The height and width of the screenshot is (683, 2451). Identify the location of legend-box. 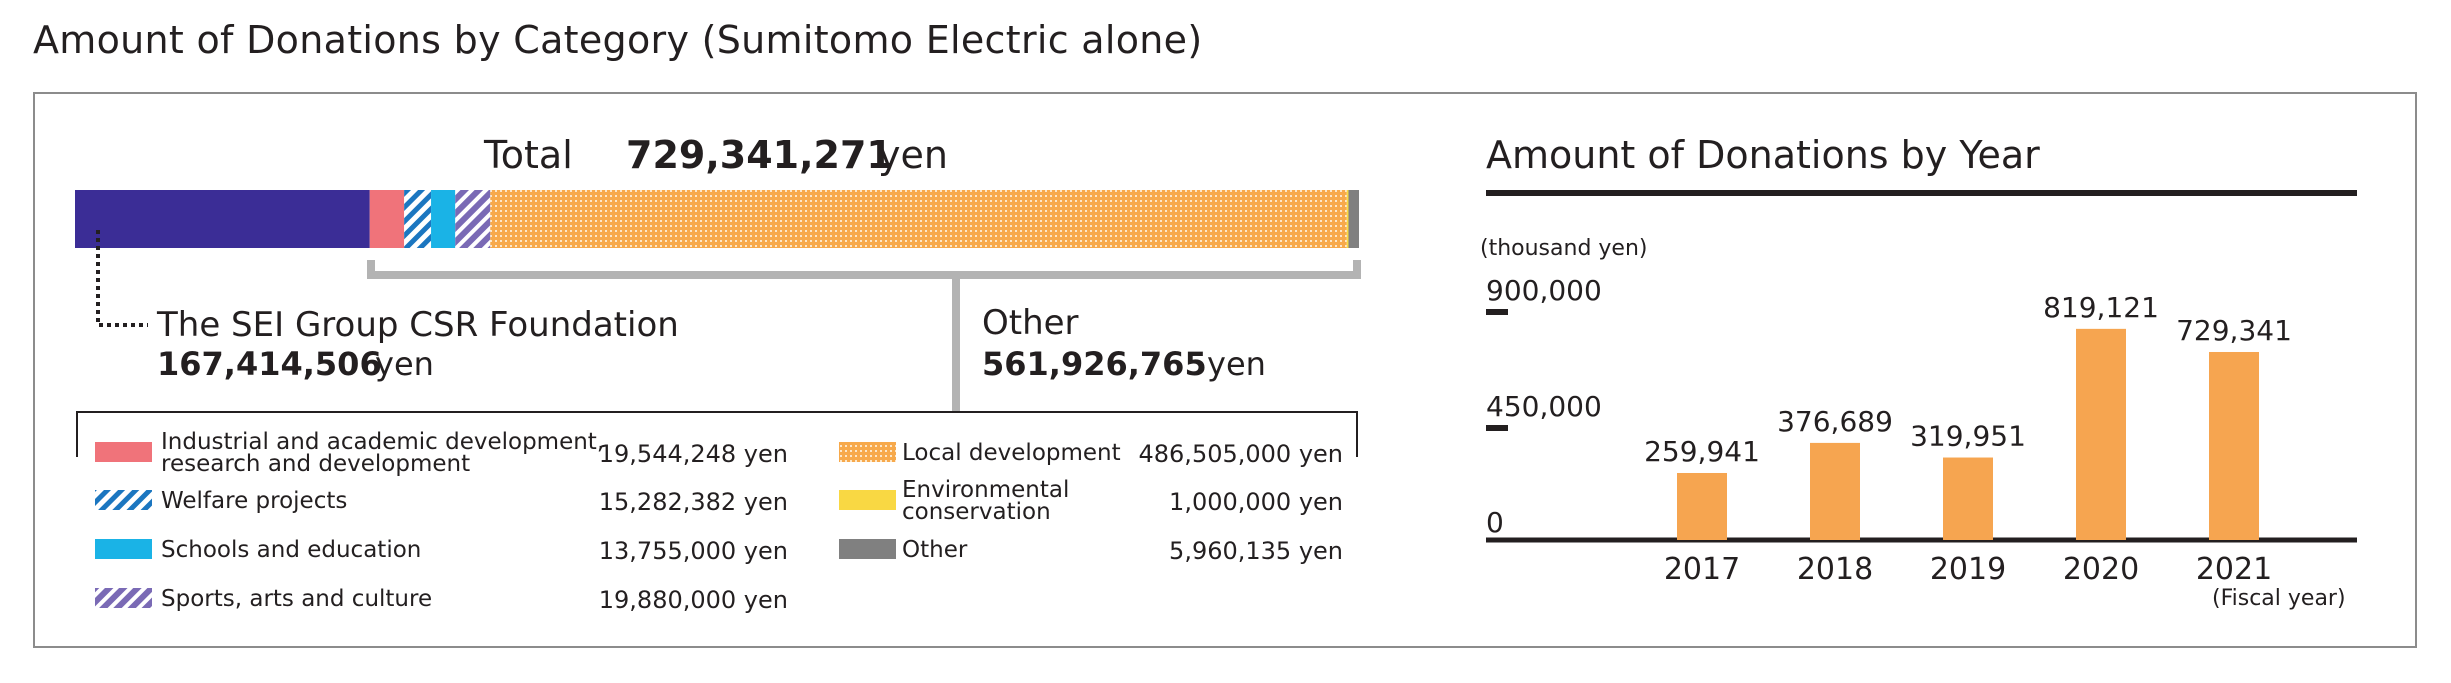
(717, 434).